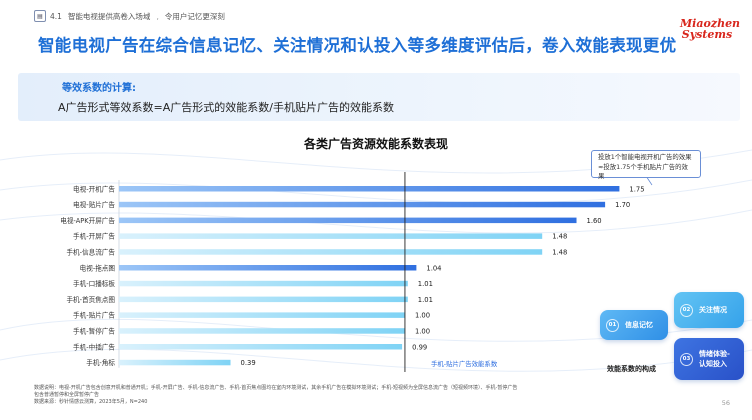 The height and width of the screenshot is (420, 752). What do you see at coordinates (94, 315) in the screenshot?
I see `category-label: 手机-贴片广告` at bounding box center [94, 315].